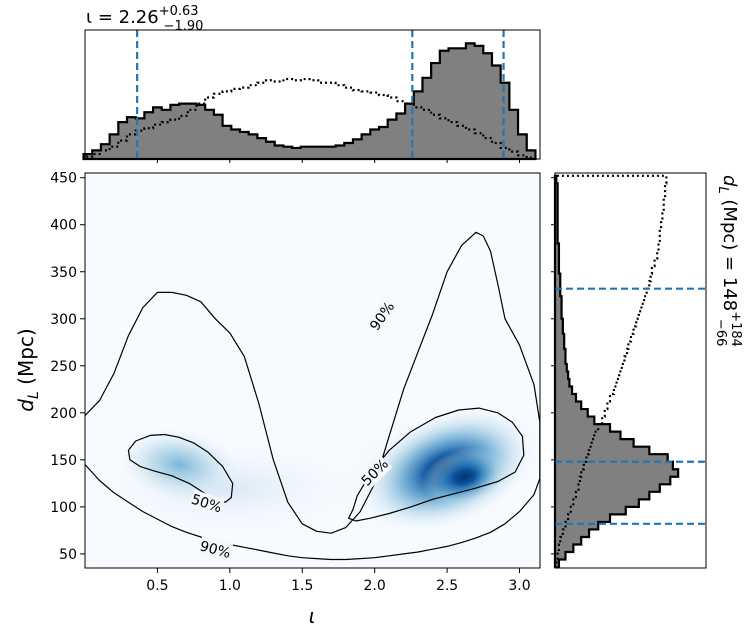 Image resolution: width=753 pixels, height=635 pixels. I want to click on y-tick-label-5: 300, so click(63, 320).